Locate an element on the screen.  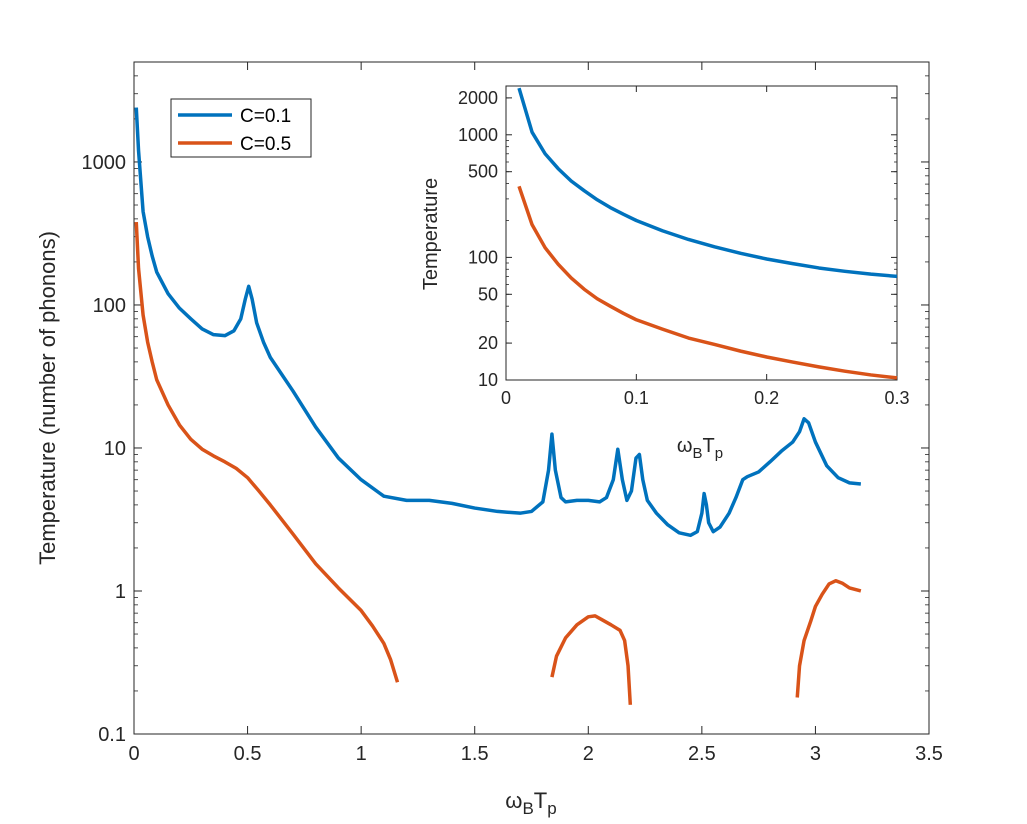
main-y-axis-label: Temperature (number of phonons) is located at coordinates (47, 398).